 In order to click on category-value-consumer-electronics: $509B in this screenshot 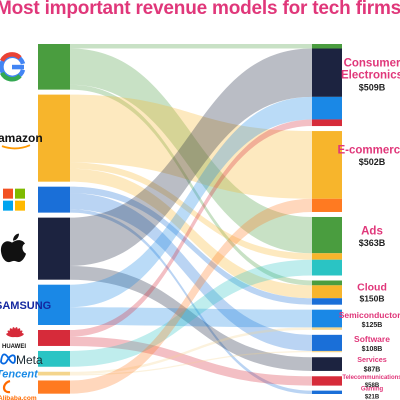, I will do `click(372, 87)`.